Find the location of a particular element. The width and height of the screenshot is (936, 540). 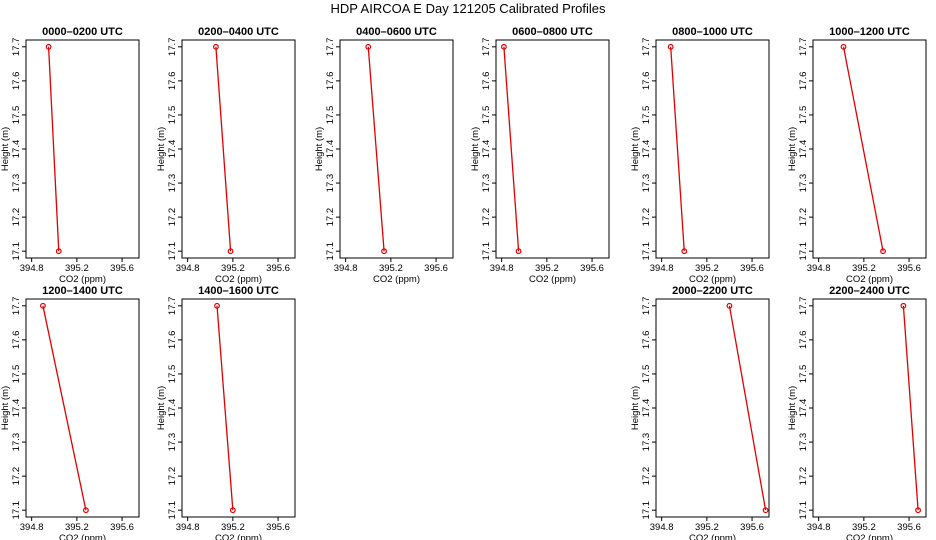

panel-title: 2000–2200 UTC is located at coordinates (712, 291).